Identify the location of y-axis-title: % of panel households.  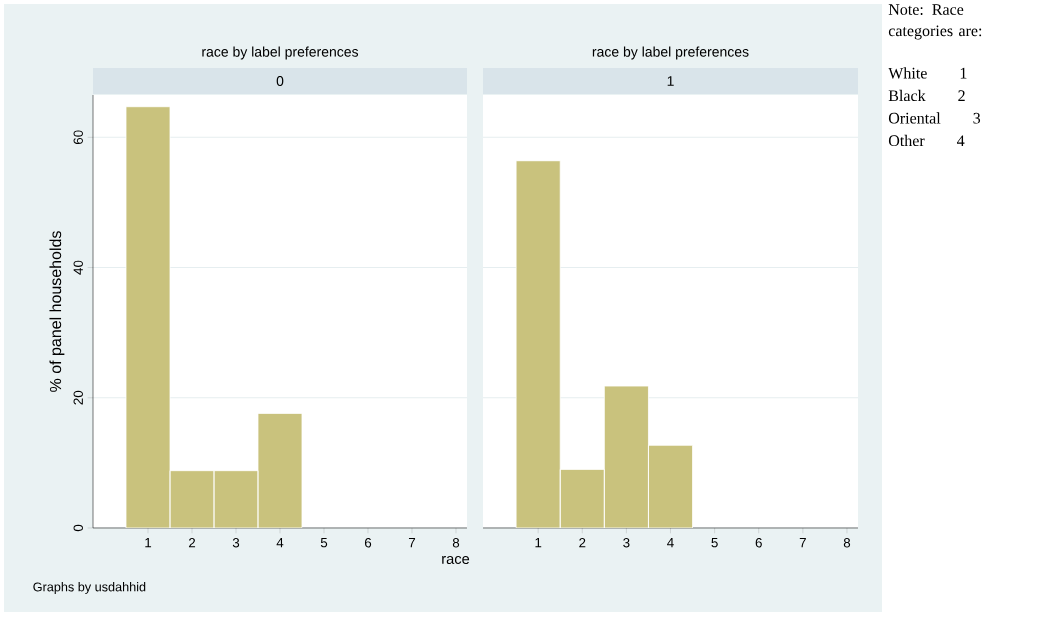
(57, 311).